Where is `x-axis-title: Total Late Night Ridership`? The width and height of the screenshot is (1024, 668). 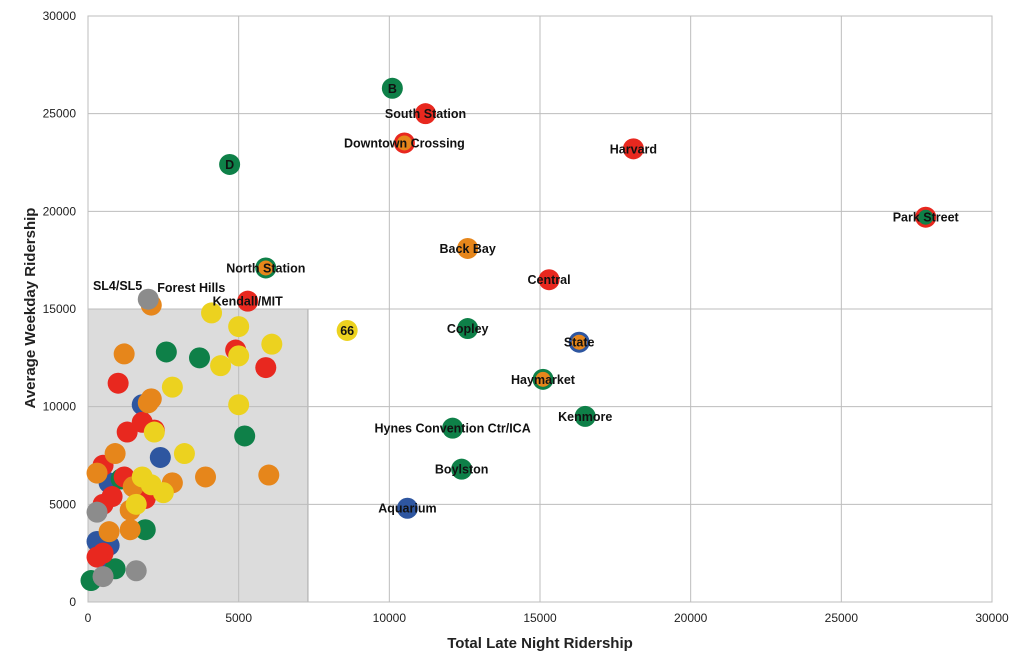 x-axis-title: Total Late Night Ridership is located at coordinates (540, 643).